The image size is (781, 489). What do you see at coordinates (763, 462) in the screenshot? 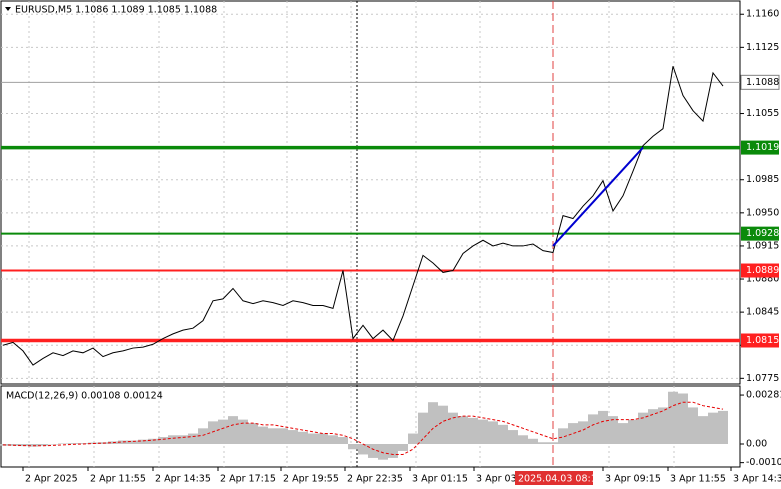
I see `macd-y-tick-label: -0.00107` at bounding box center [763, 462].